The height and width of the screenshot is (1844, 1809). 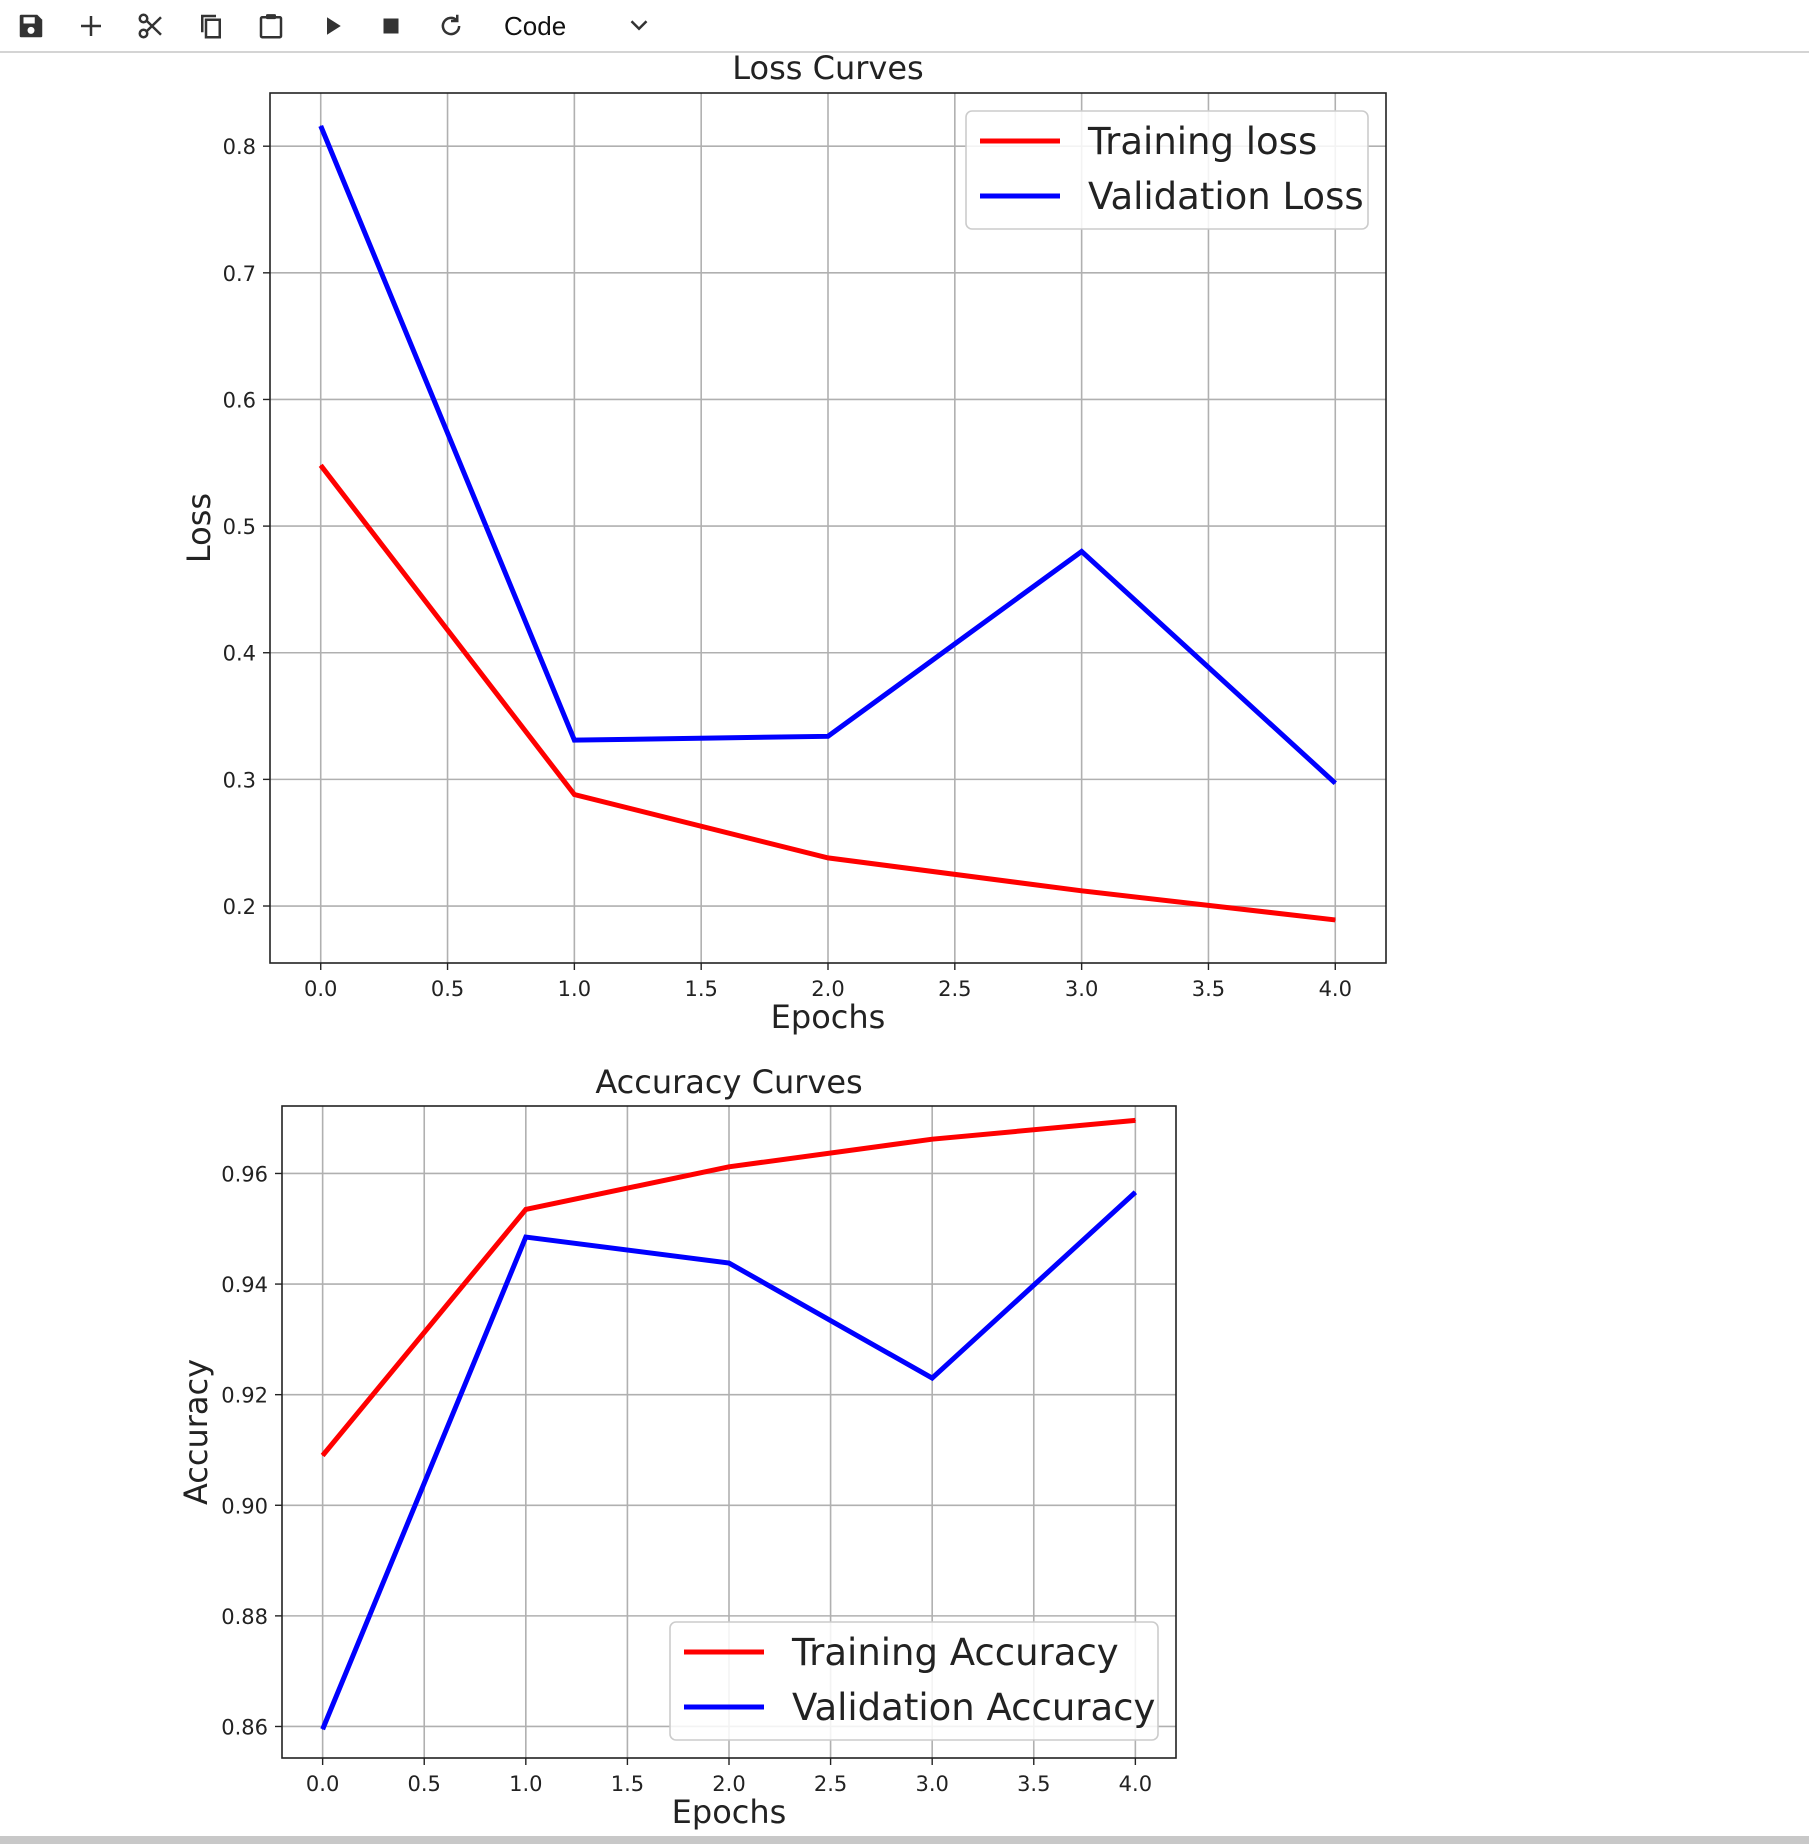 I want to click on stop-icon, so click(x=391, y=26).